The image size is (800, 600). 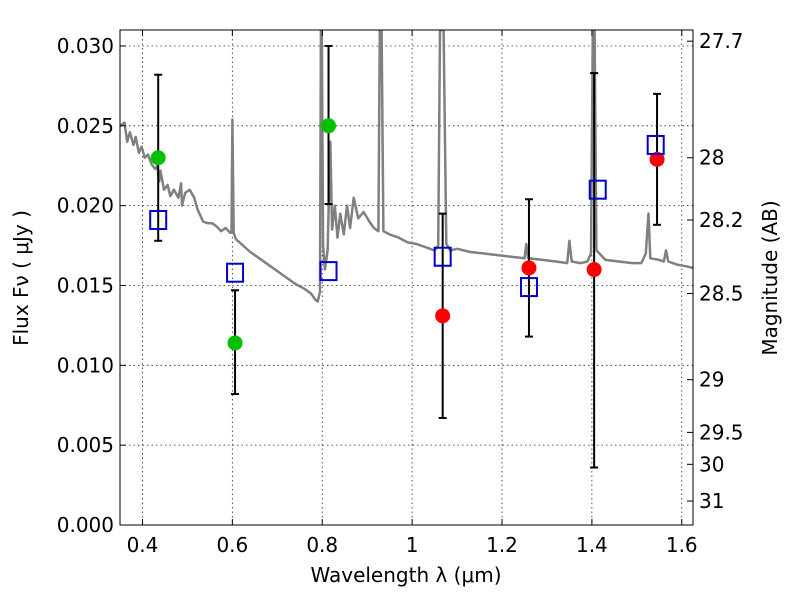 I want to click on y-tick-label: 0.005, so click(x=85, y=445).